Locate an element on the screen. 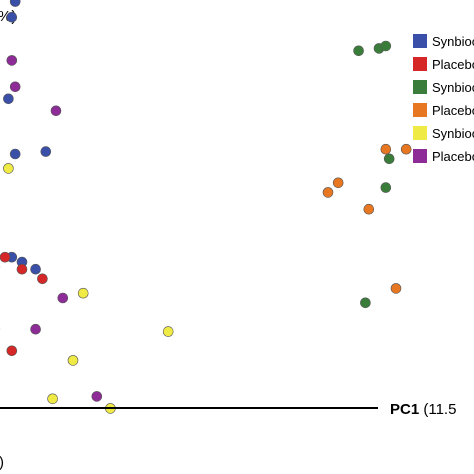  legend-label-1: Placebo is located at coordinates (453, 64).